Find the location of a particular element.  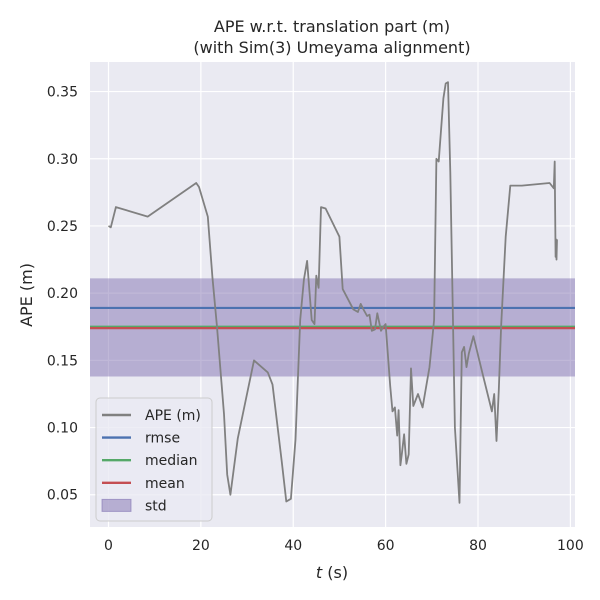

legend: APE (m) rmse median mean std is located at coordinates (154, 459).